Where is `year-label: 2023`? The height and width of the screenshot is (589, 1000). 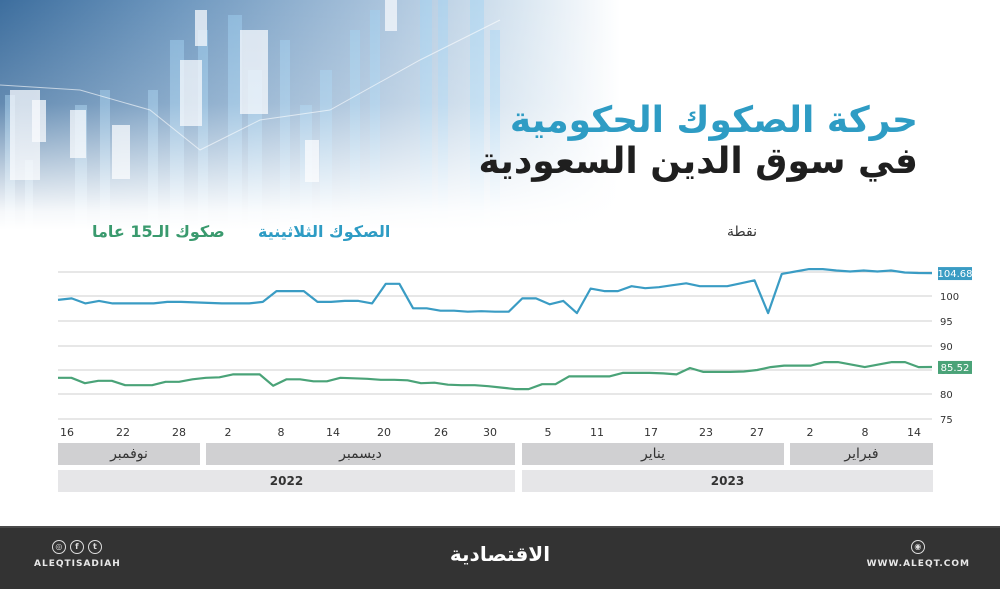
year-label: 2023 is located at coordinates (727, 481).